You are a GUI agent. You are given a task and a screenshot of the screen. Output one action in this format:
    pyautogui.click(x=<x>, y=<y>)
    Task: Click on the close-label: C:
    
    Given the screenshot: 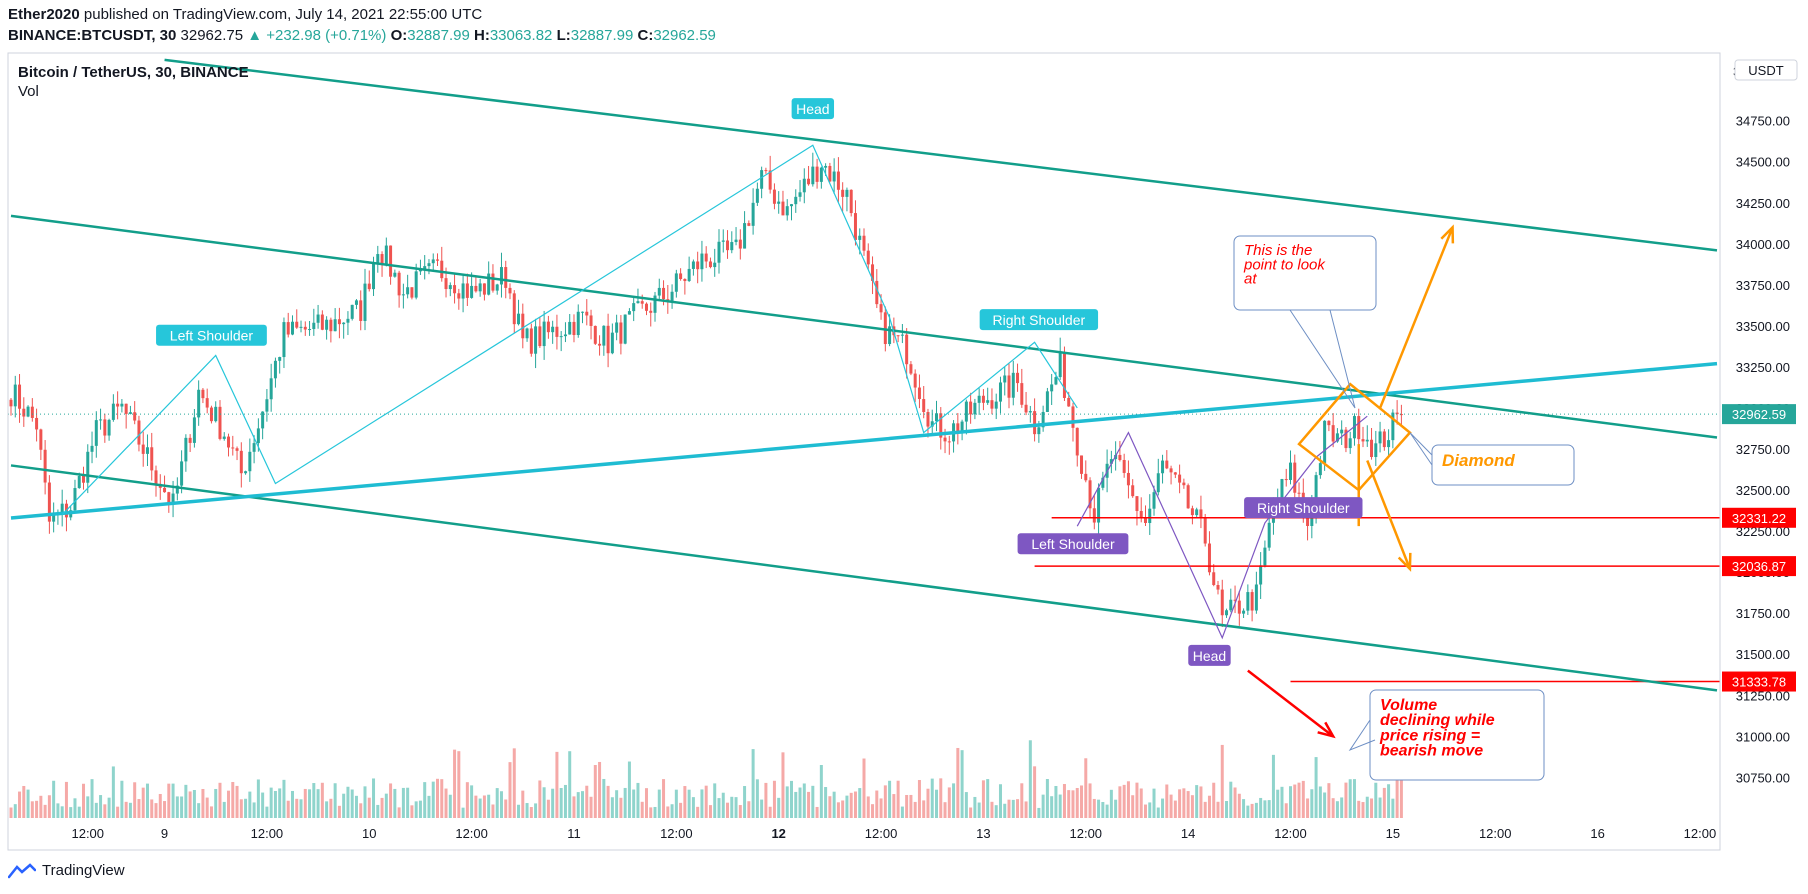 What is the action you would take?
    pyautogui.click(x=645, y=35)
    